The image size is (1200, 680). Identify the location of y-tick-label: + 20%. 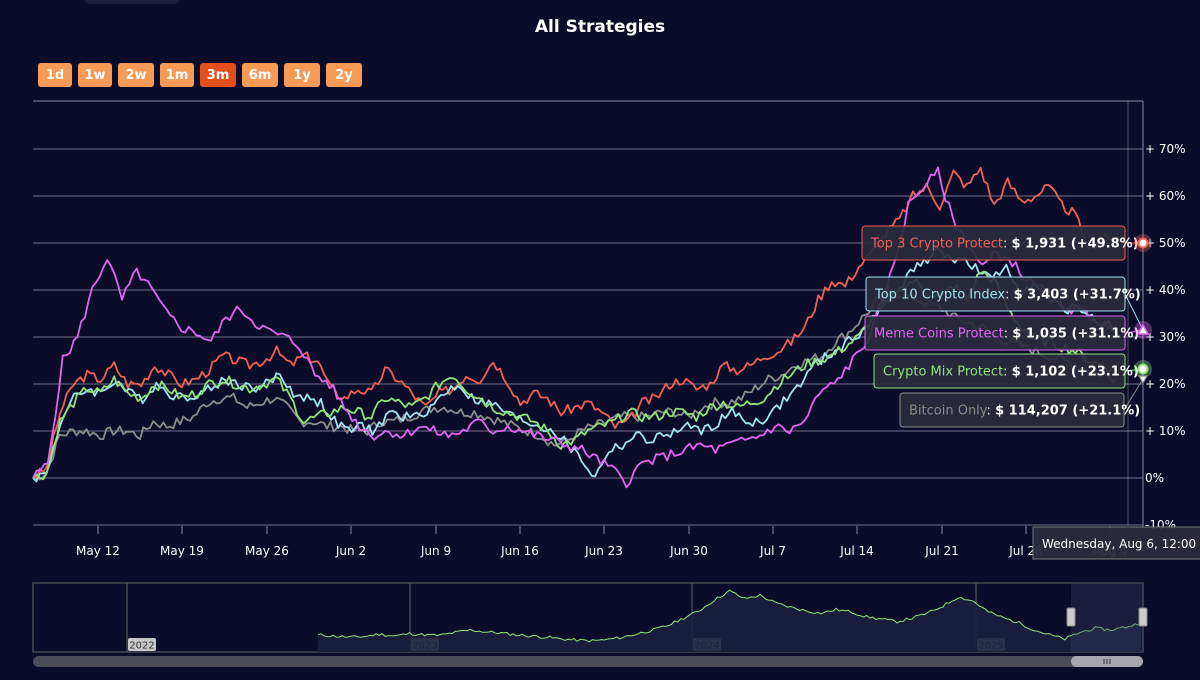
(1165, 384).